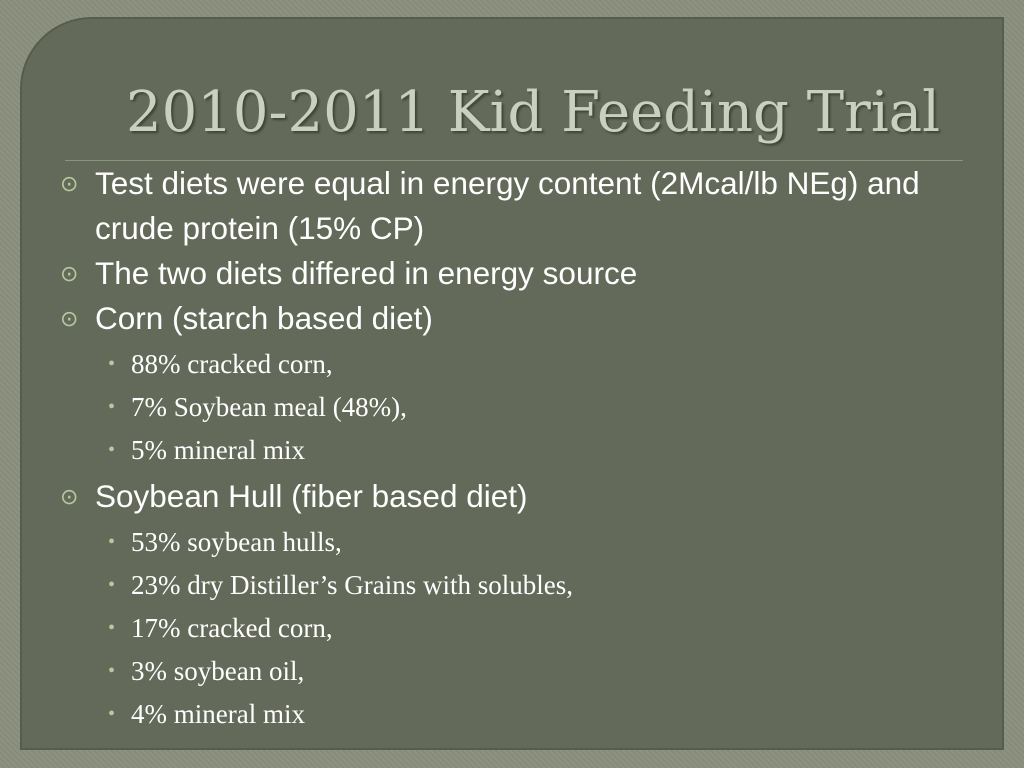 The width and height of the screenshot is (1024, 768). I want to click on bullet-item: ⊙ The two diets differed in energy source, so click(530, 273).